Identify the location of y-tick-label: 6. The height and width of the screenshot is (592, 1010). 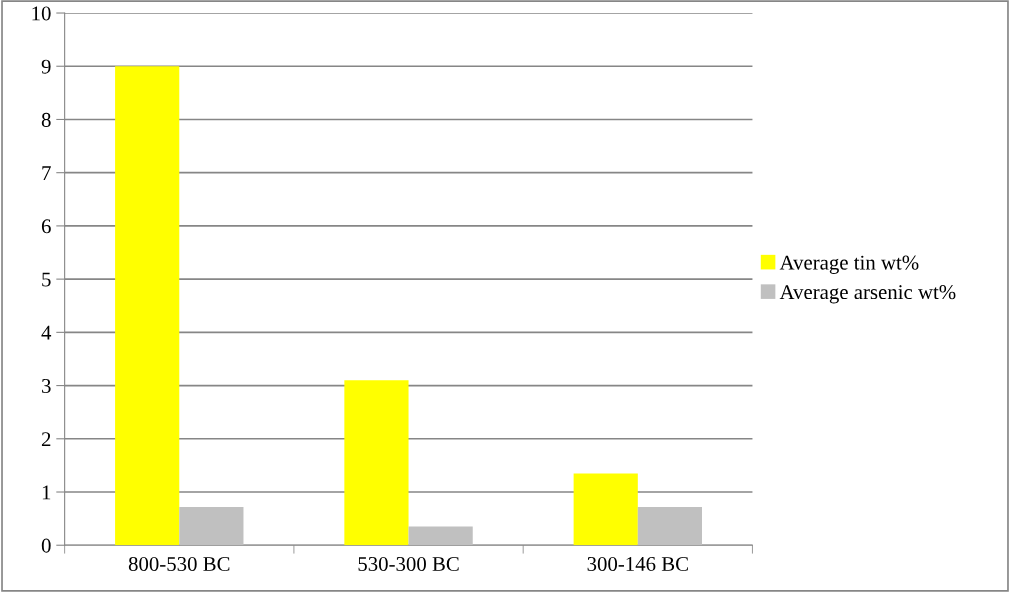
(46, 226).